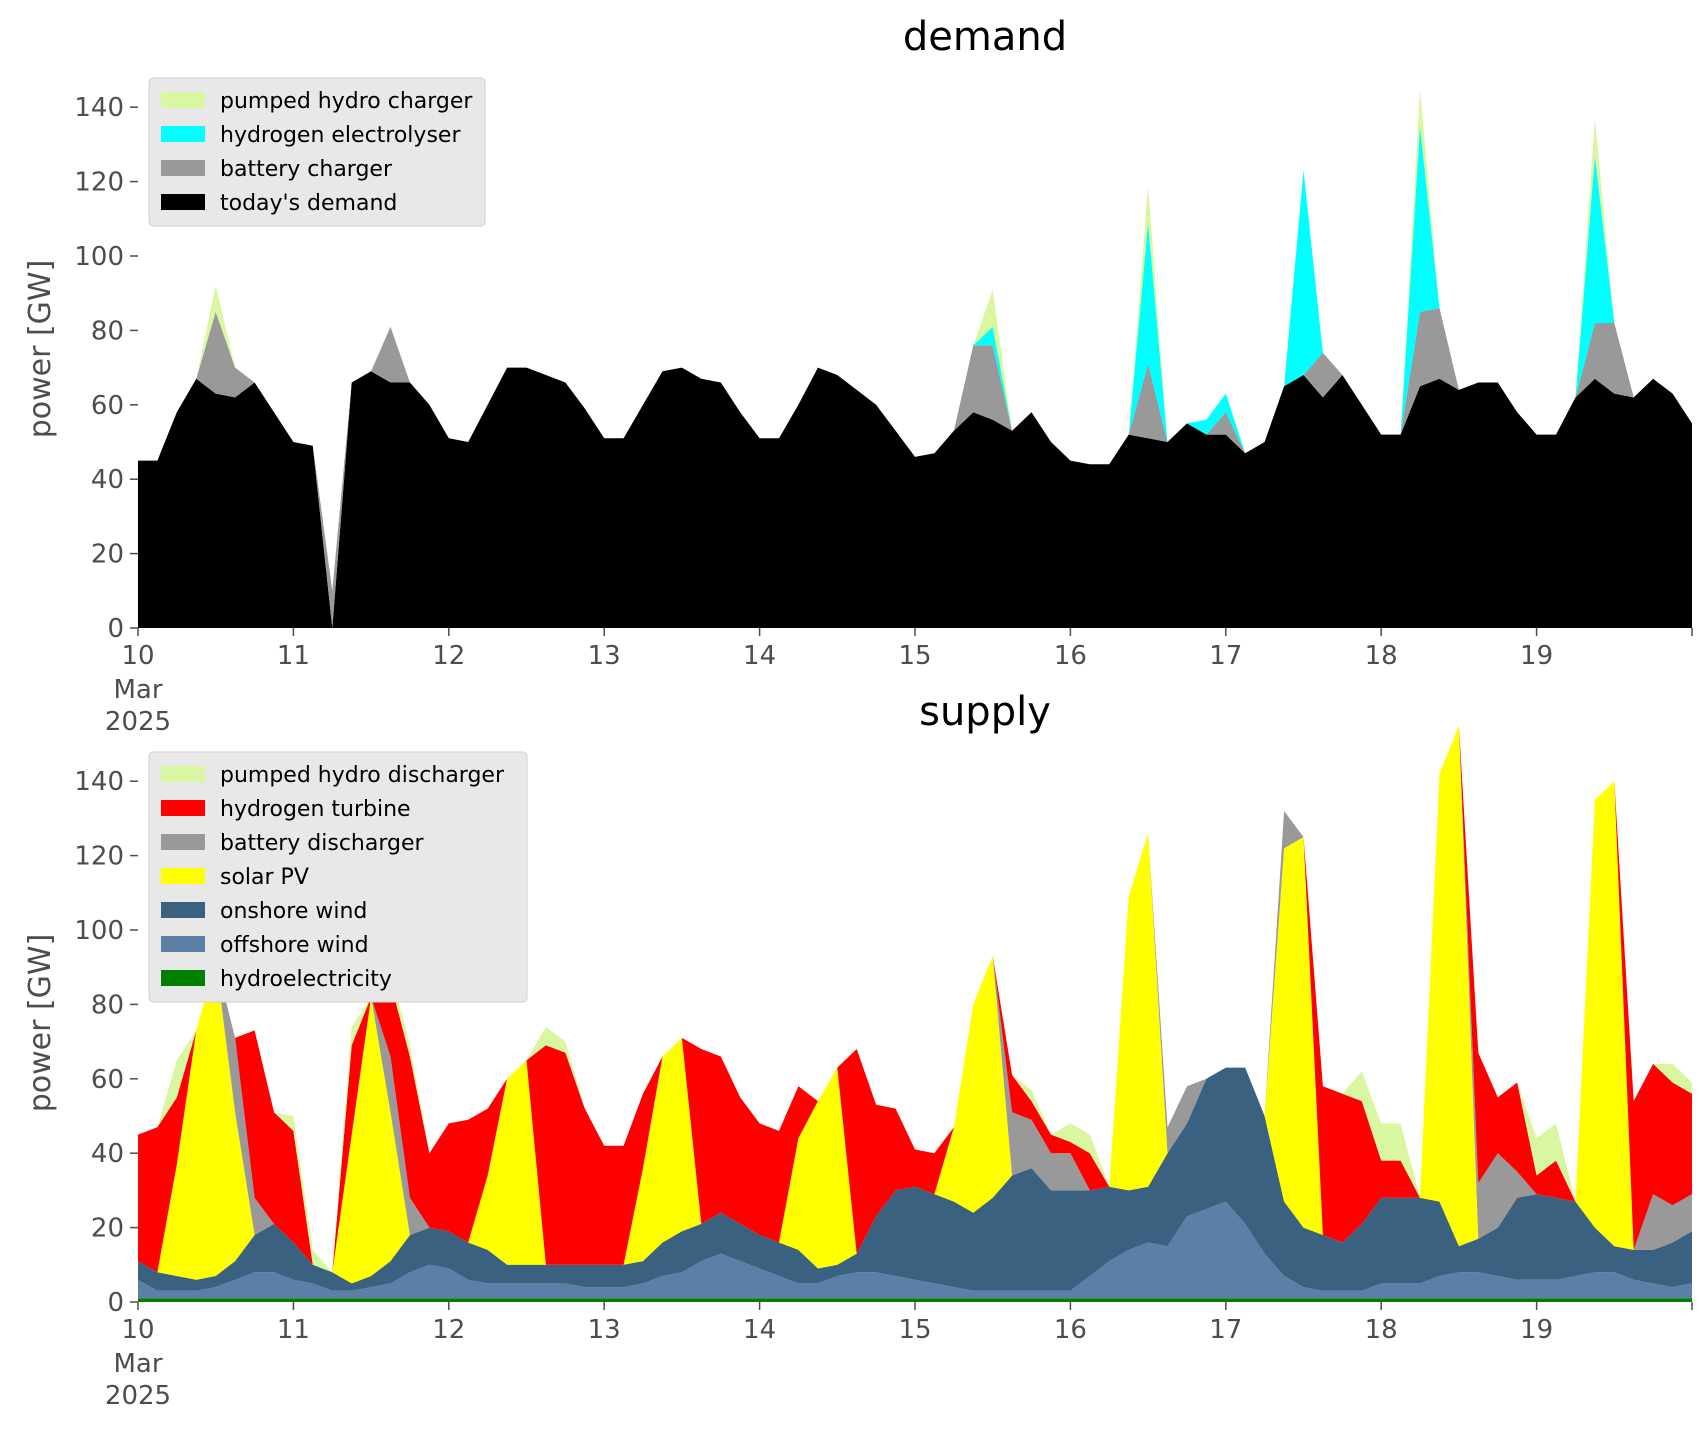 This screenshot has width=1706, height=1431. I want to click on legend-entry: solar PV, so click(264, 877).